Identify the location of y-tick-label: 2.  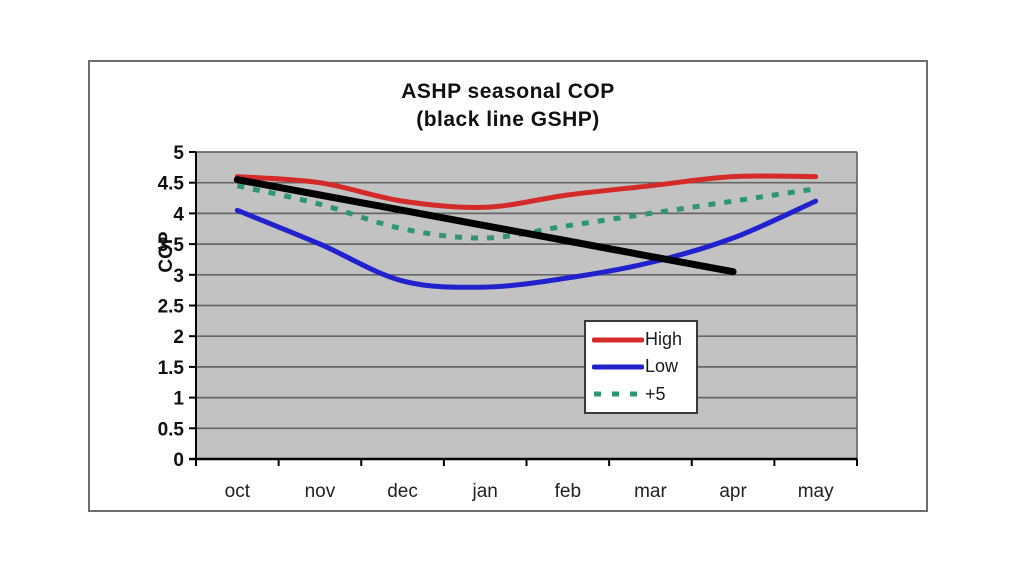
(178, 337).